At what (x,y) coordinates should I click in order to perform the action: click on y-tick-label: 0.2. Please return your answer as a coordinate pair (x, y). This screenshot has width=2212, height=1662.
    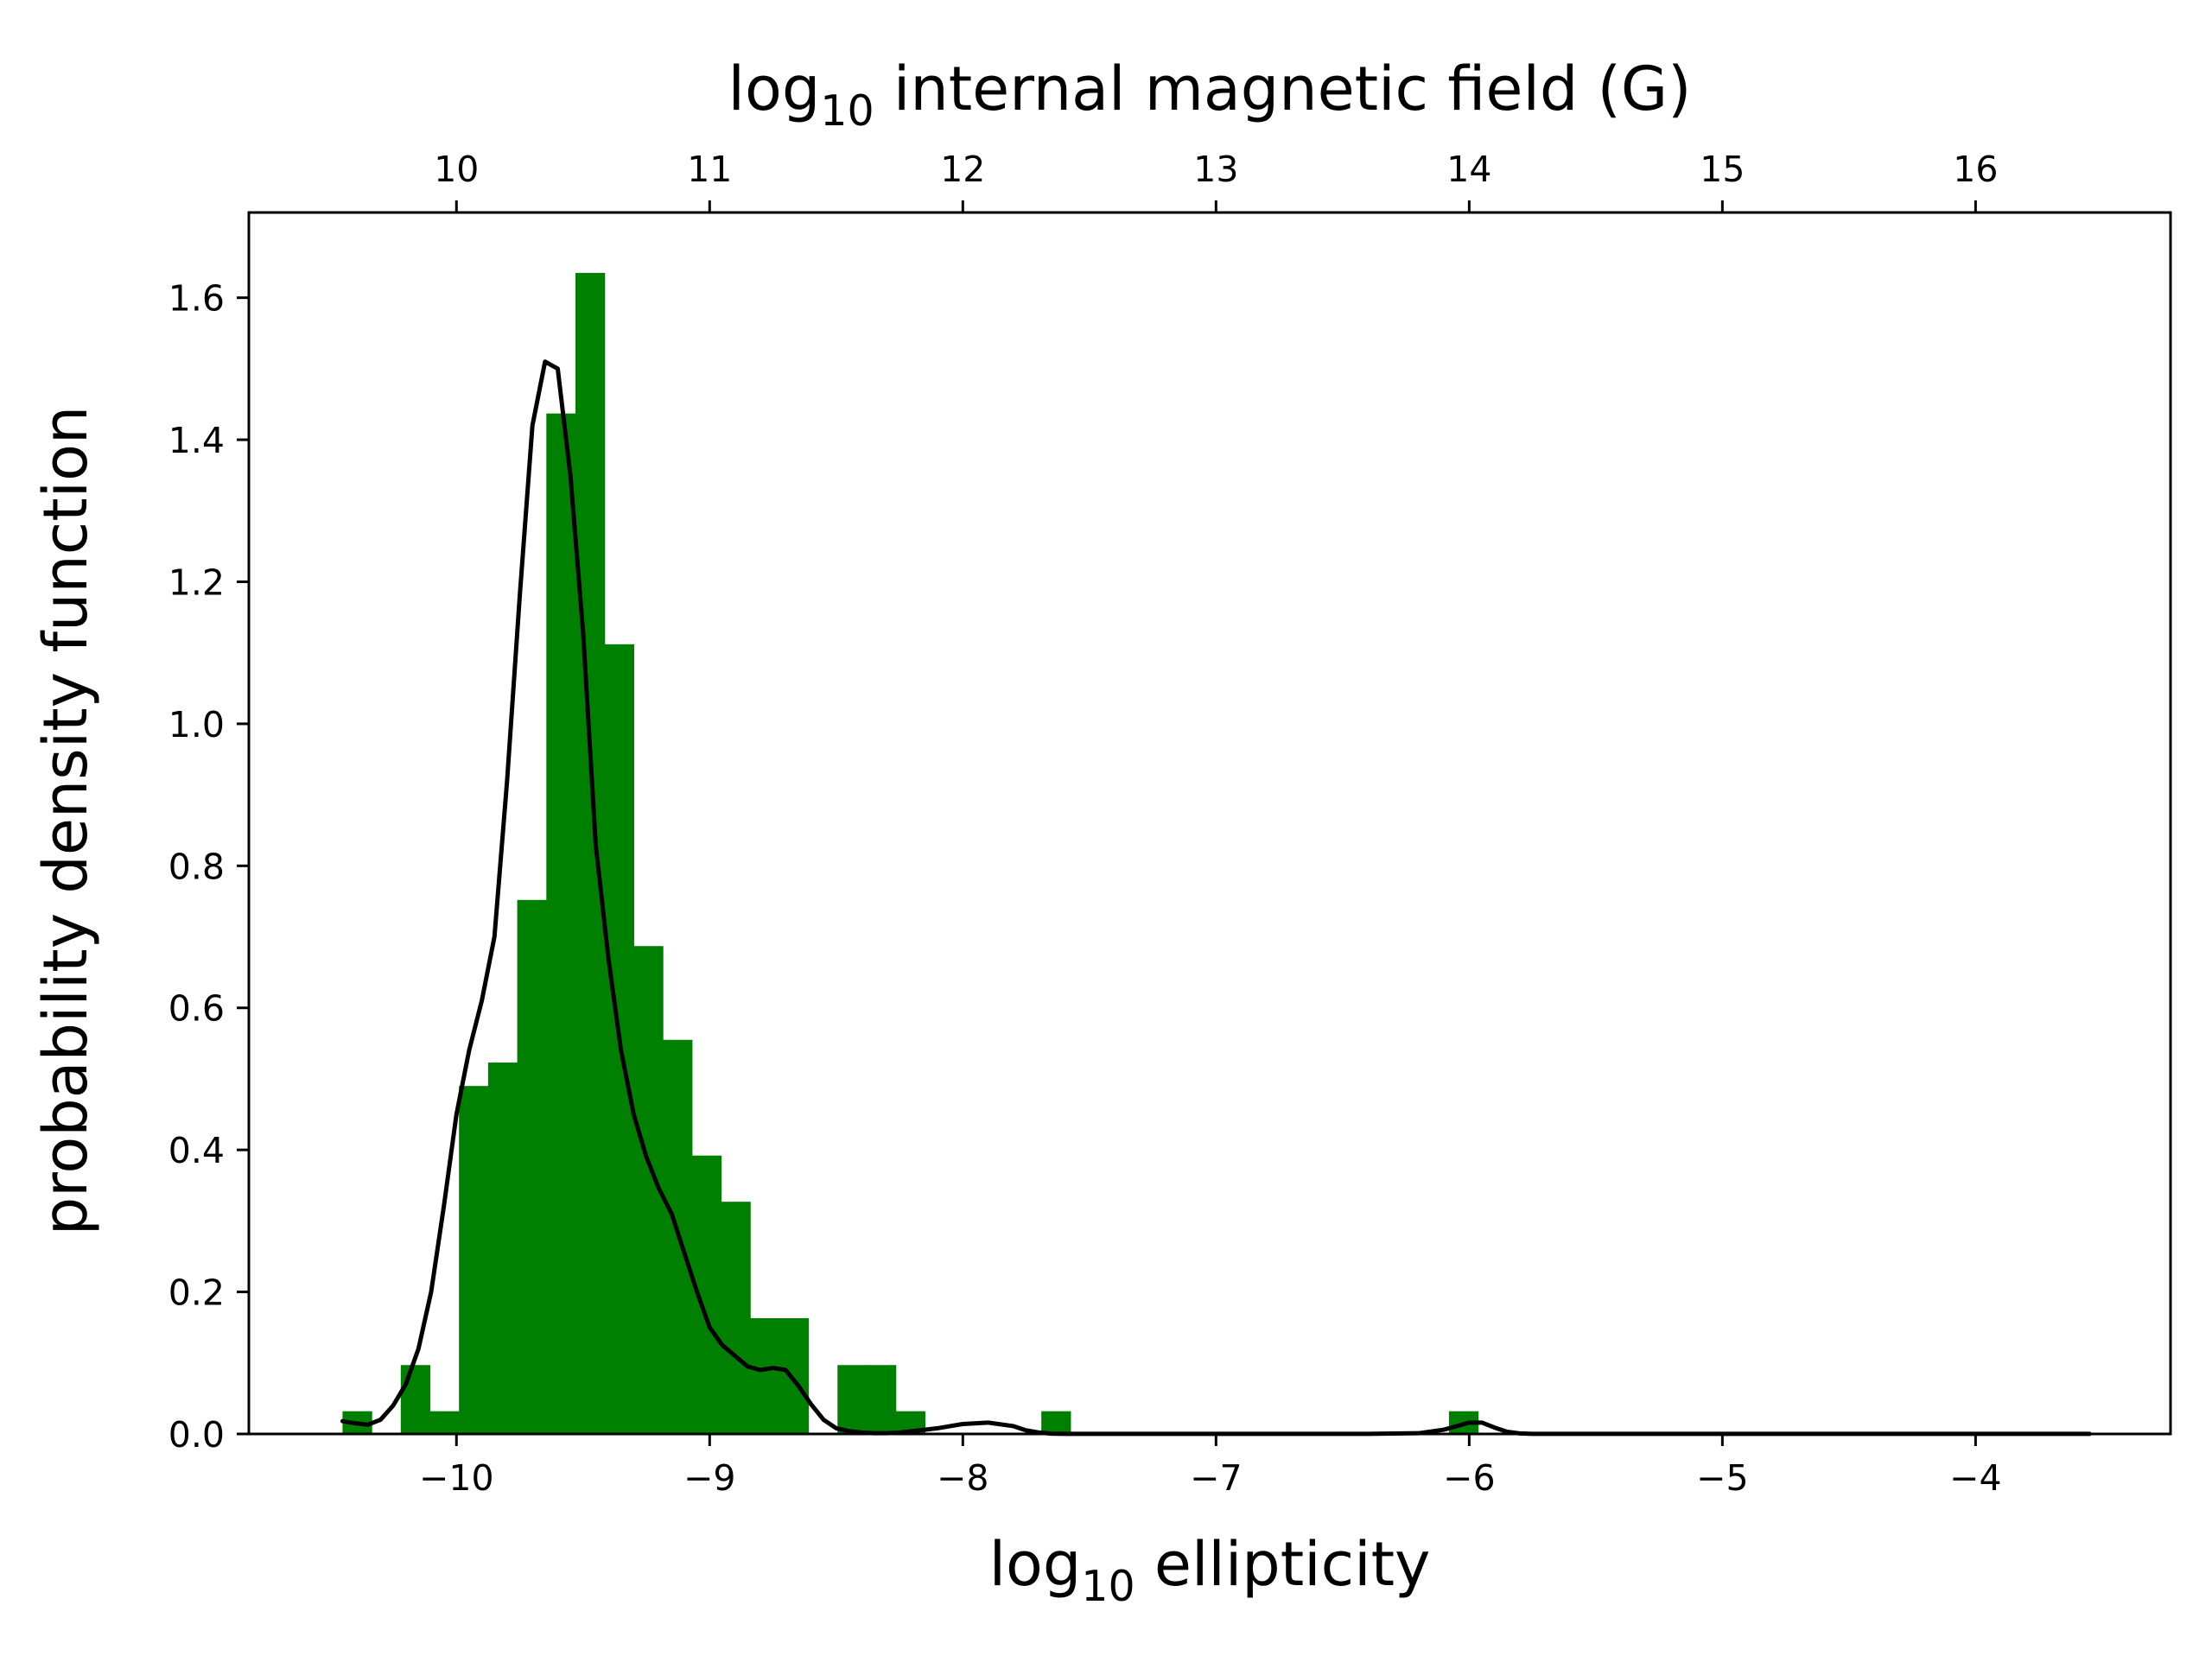
    Looking at the image, I should click on (196, 1293).